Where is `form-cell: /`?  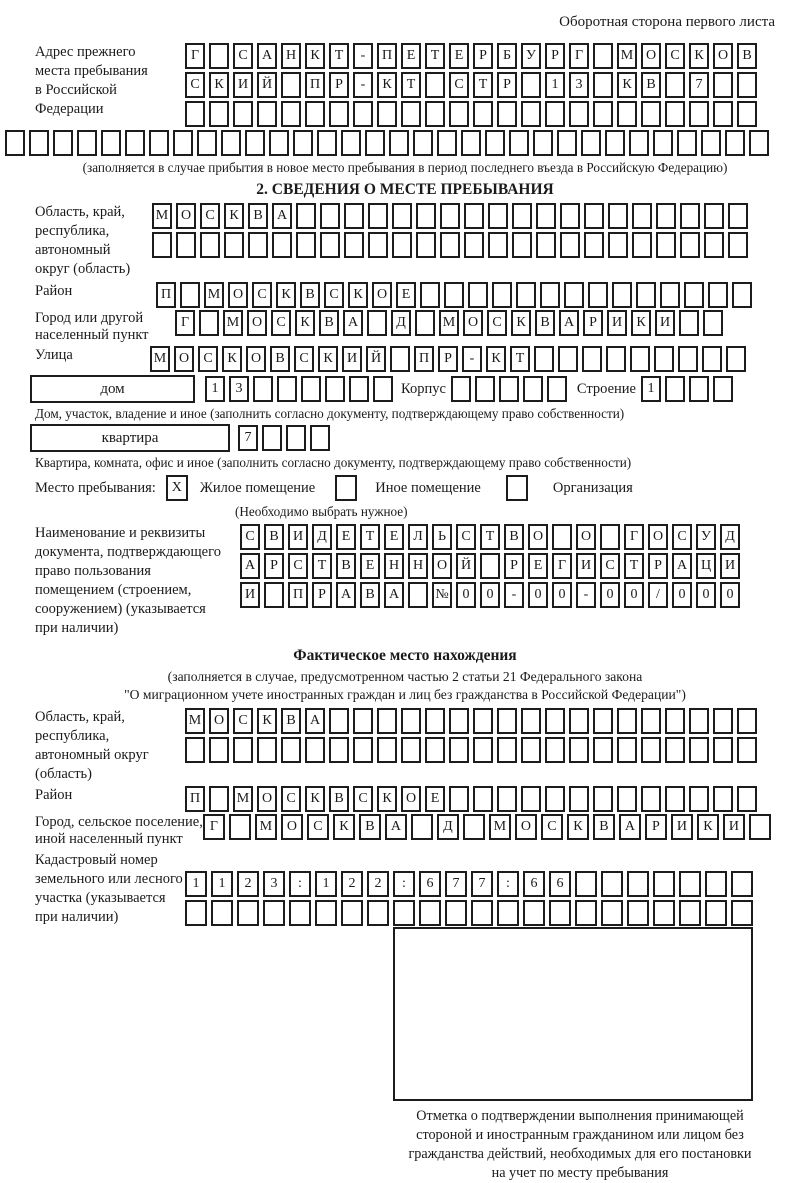 form-cell: / is located at coordinates (658, 595).